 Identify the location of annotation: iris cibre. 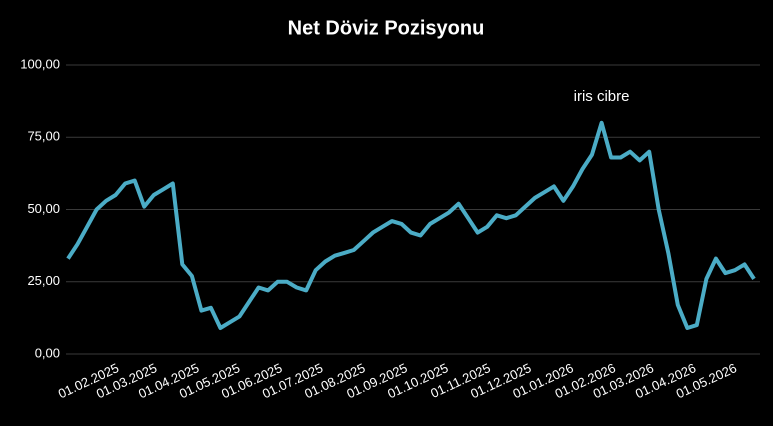
(602, 96).